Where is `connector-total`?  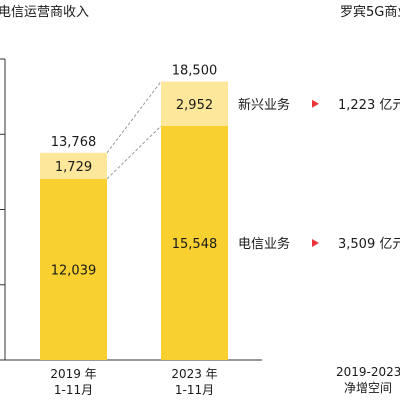 connector-total is located at coordinates (134, 117).